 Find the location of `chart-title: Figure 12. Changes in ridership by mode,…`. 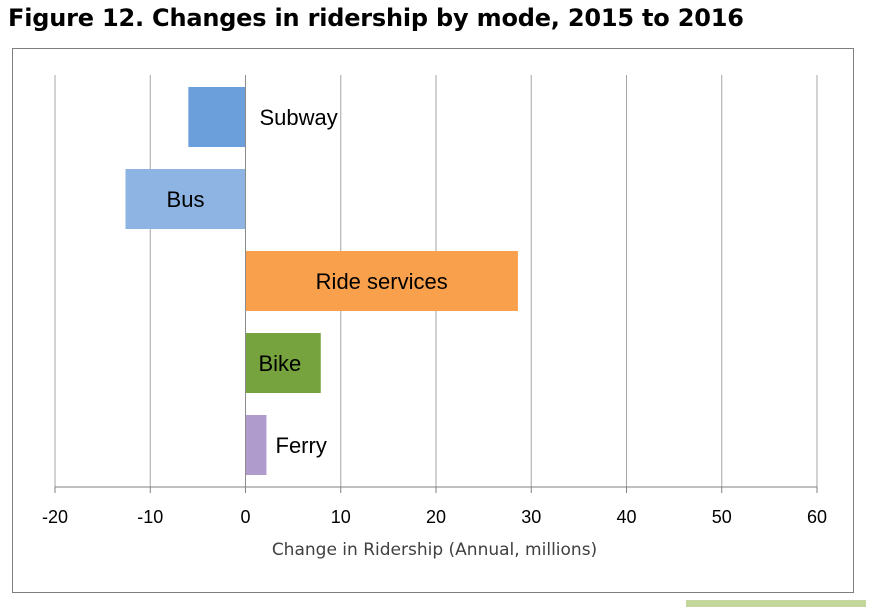

chart-title: Figure 12. Changes in ridership by mode,… is located at coordinates (376, 18).